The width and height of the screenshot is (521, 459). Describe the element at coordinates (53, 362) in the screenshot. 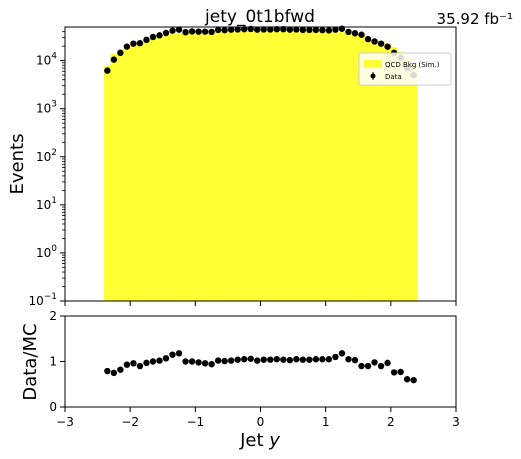

I see `ratio-y-tick-label: 1` at that location.